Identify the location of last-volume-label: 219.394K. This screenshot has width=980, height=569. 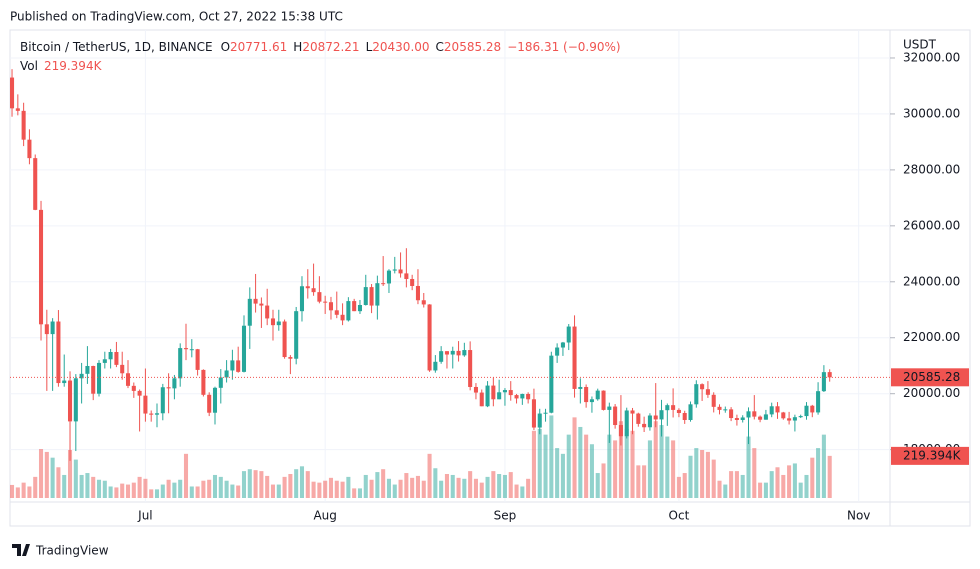
(932, 455).